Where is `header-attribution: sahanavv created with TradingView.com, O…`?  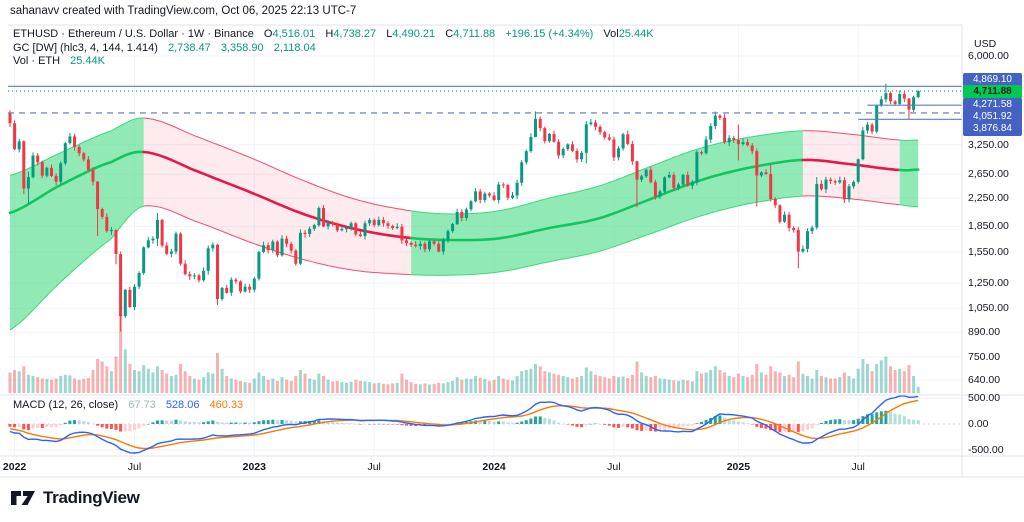
header-attribution: sahanavv created with TradingView.com, O… is located at coordinates (183, 11).